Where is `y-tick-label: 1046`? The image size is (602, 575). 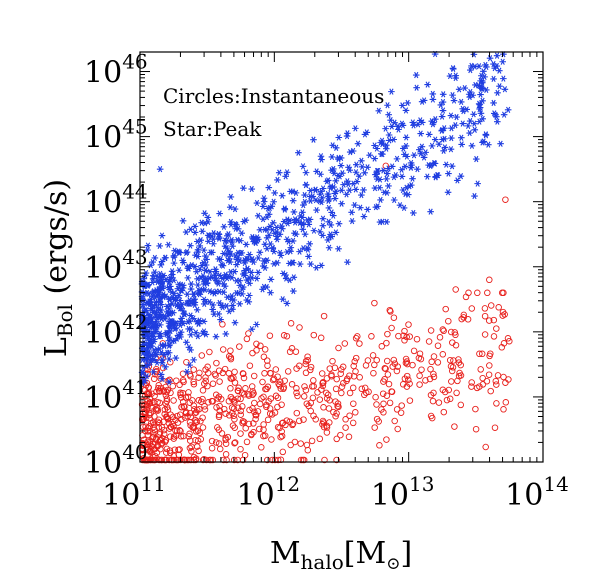 y-tick-label: 1046 is located at coordinates (116, 70).